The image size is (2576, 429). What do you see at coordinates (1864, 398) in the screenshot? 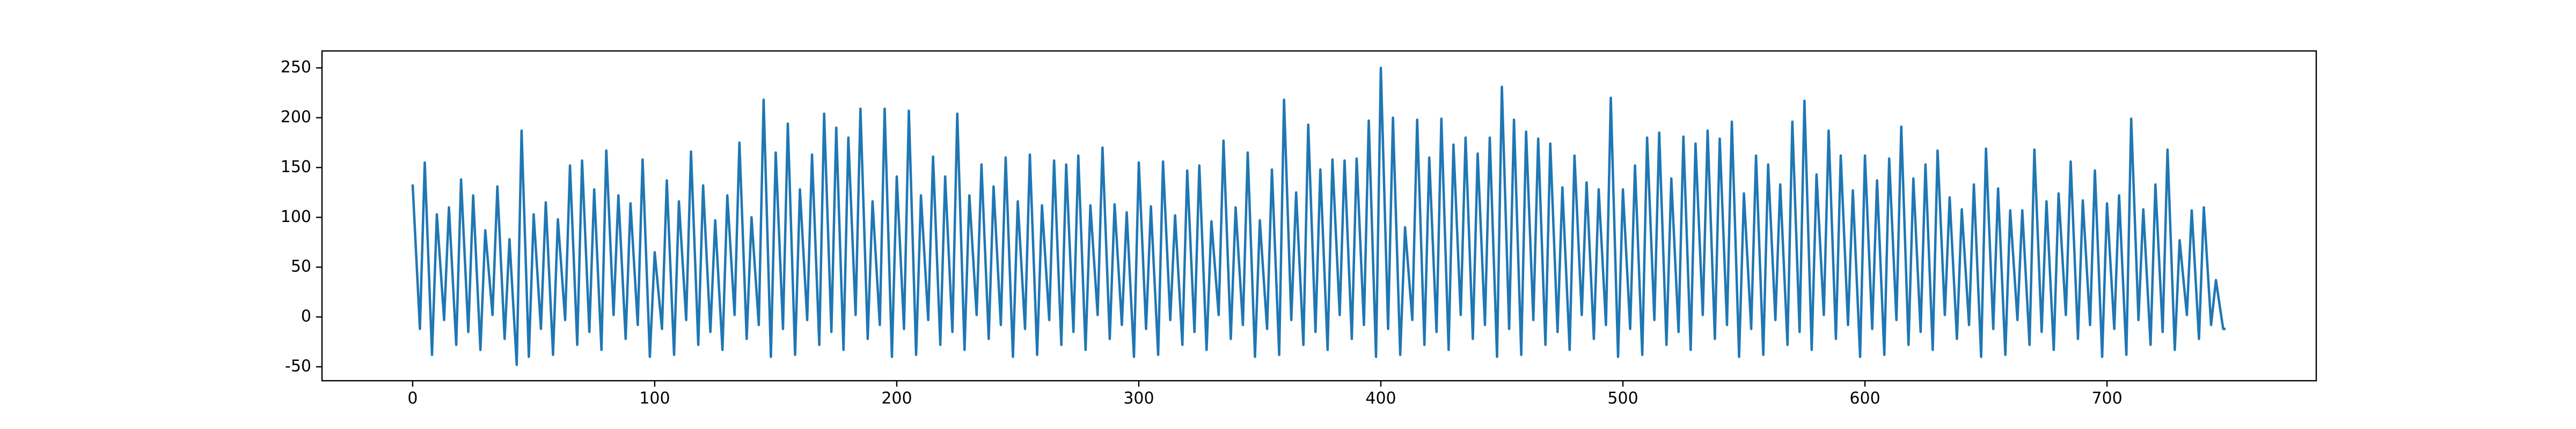
I see `x-tick-label: 600` at bounding box center [1864, 398].